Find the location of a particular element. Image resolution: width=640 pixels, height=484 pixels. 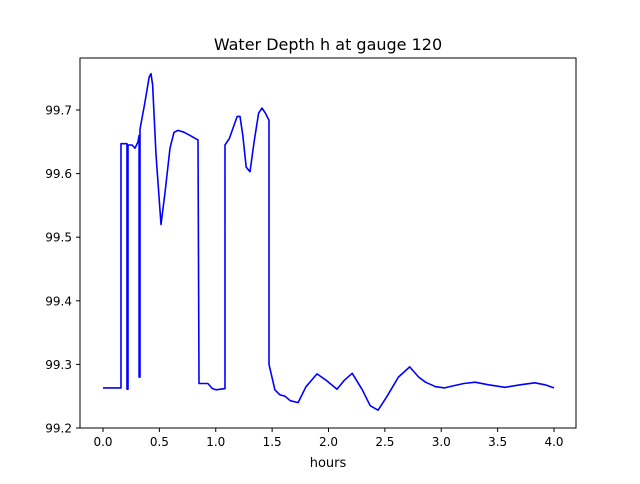

y-tick-label: 99.6 is located at coordinates (58, 174).